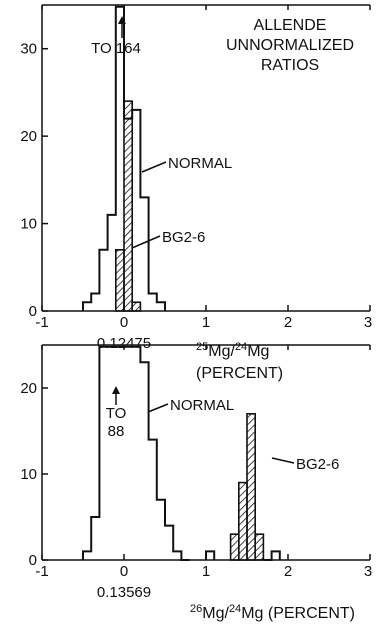 The height and width of the screenshot is (634, 376). I want to click on chart-title-line: ALLENDE, so click(290, 25).